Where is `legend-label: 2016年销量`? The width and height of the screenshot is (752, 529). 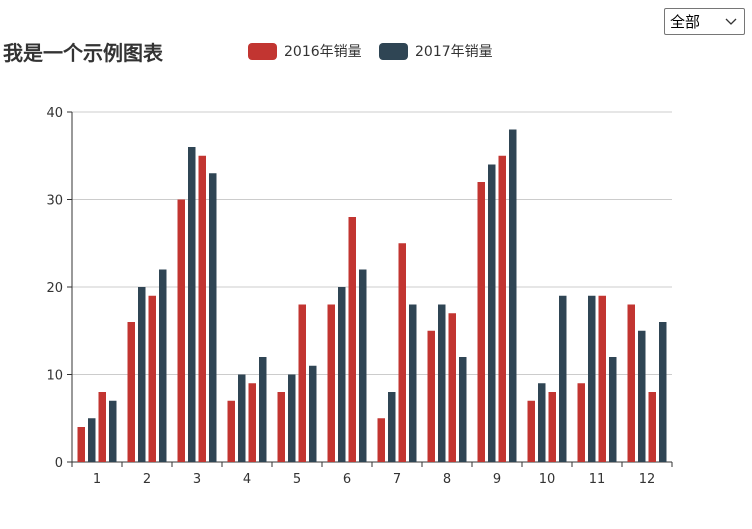
legend-label: 2016年销量 is located at coordinates (323, 52).